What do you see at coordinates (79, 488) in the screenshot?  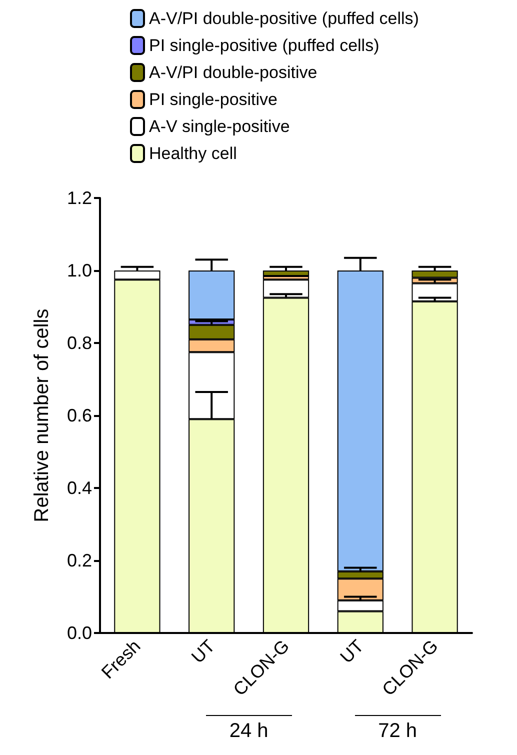 I see `y-tick-label: 0.4` at bounding box center [79, 488].